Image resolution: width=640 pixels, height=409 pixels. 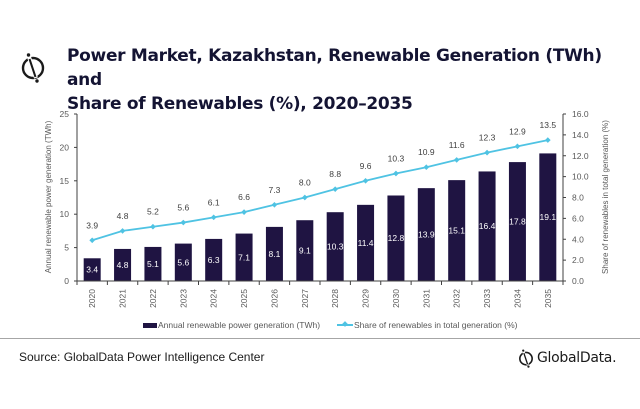 What do you see at coordinates (123, 298) in the screenshot?
I see `x-tick-label-2021: 2021` at bounding box center [123, 298].